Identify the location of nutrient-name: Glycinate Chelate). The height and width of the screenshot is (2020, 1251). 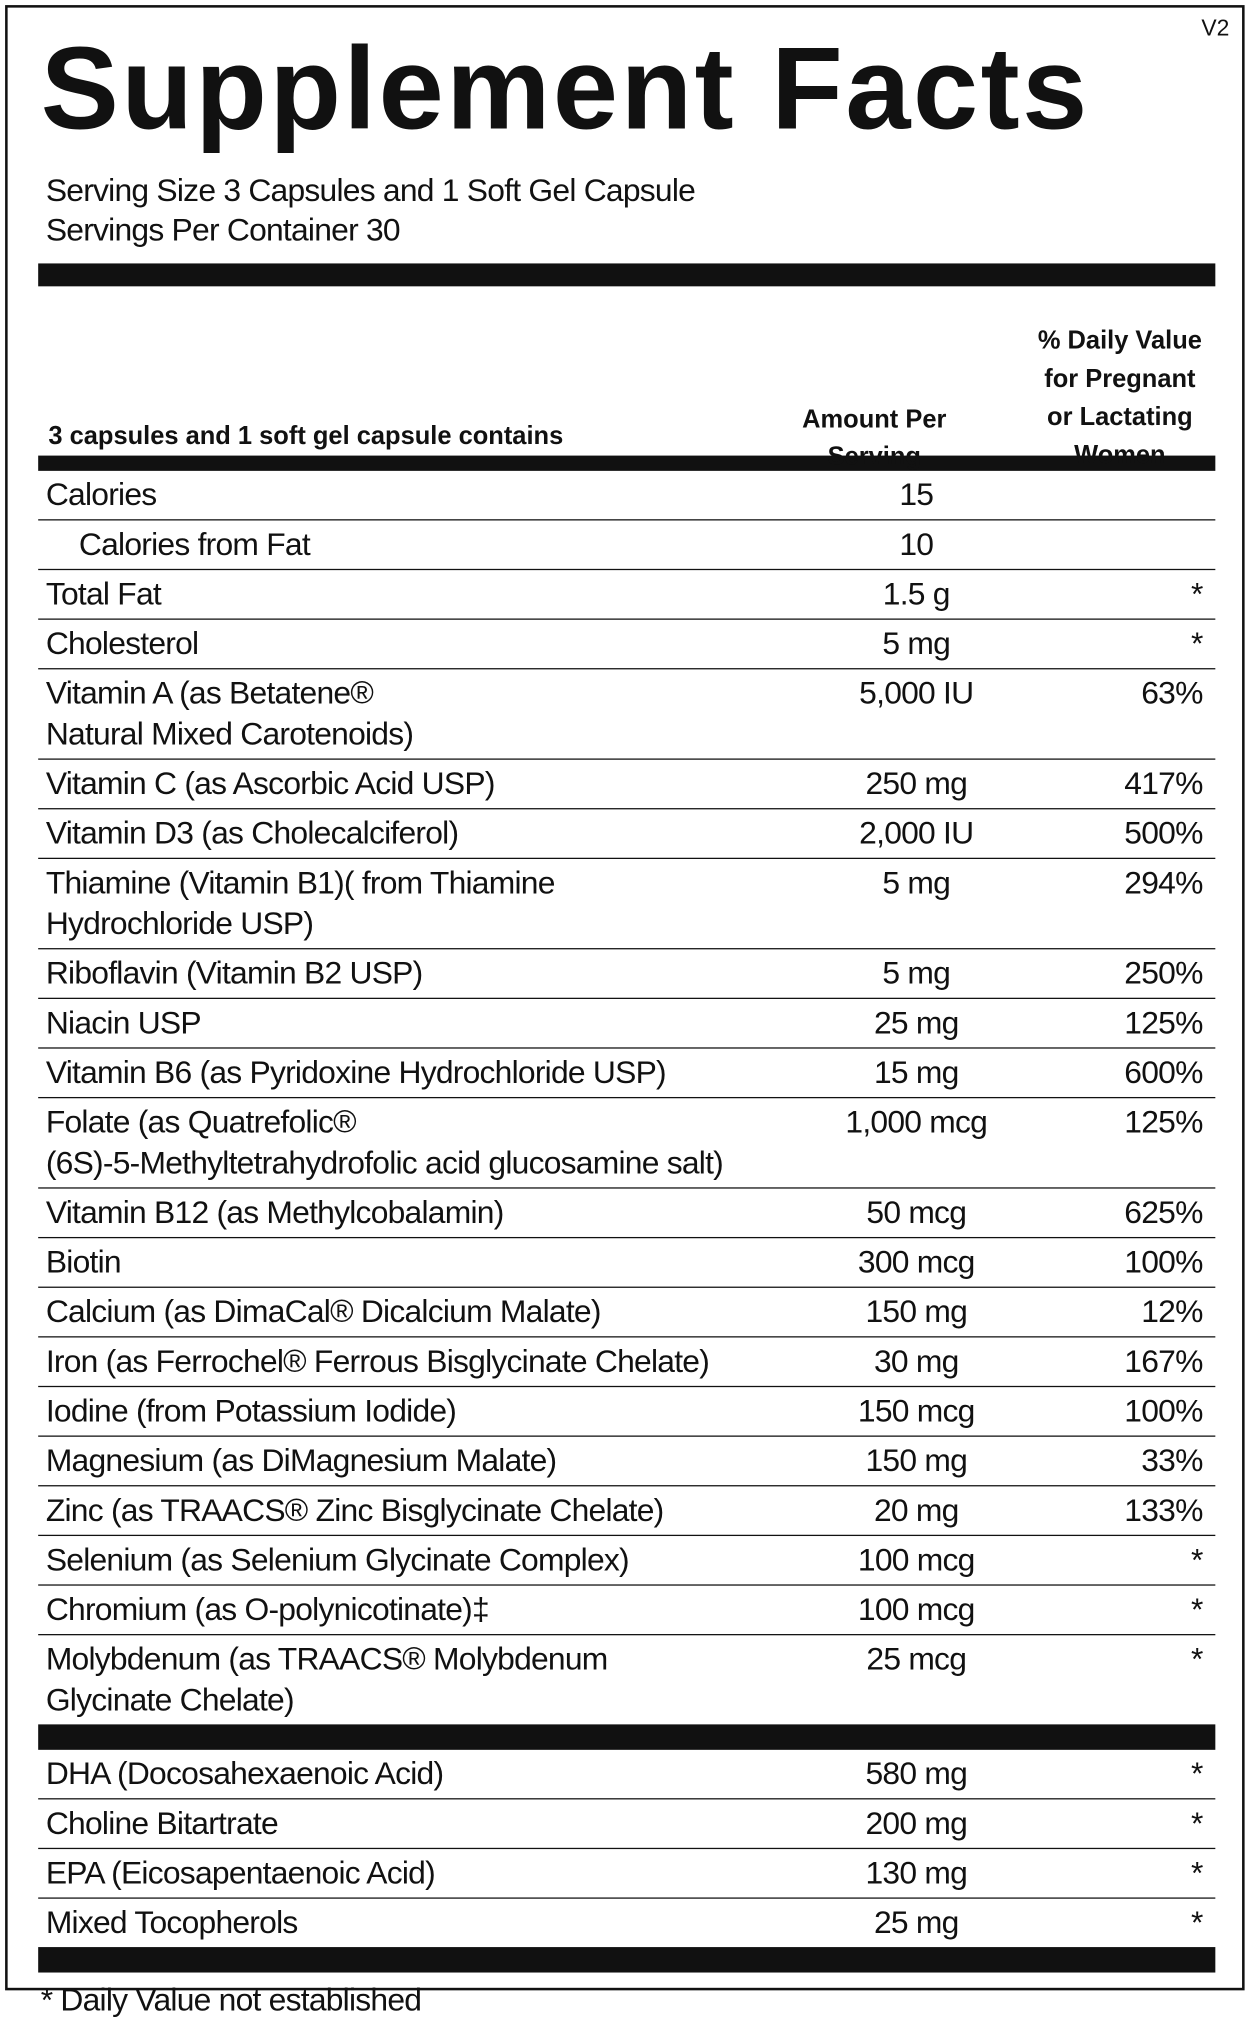
(170, 1700).